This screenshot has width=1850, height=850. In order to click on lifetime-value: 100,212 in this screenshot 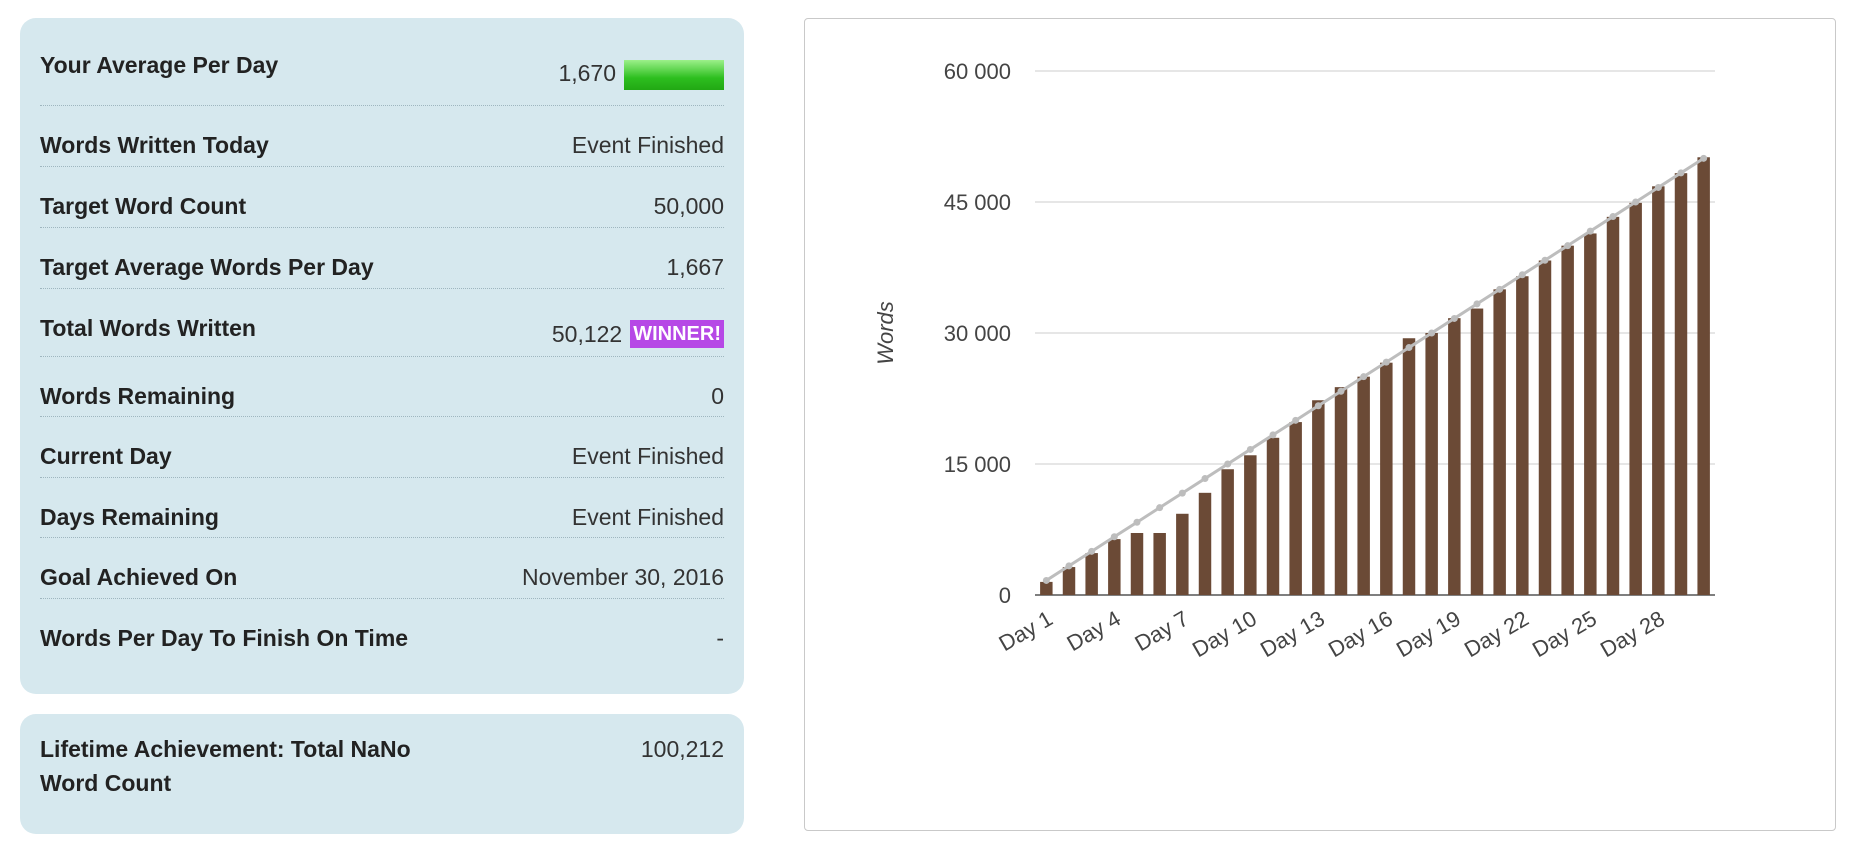, I will do `click(682, 749)`.